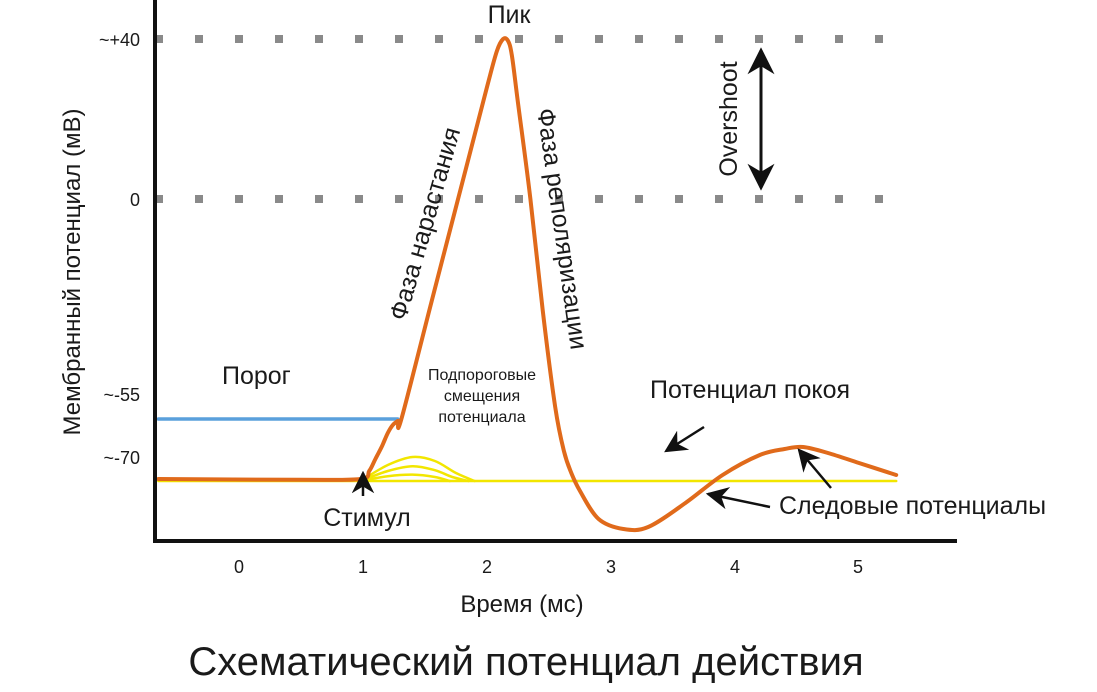  Describe the element at coordinates (482, 375) in the screenshot. I see `subthreshold-label-line1: Подпороговые` at that location.